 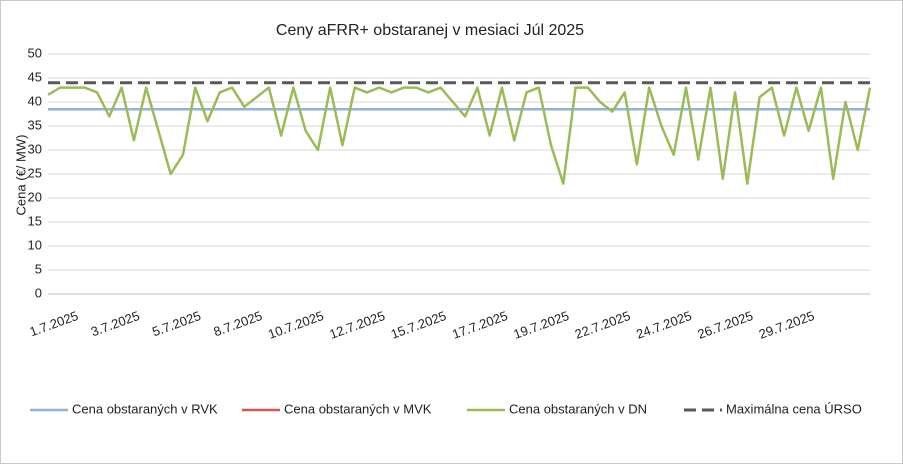 I want to click on y-tick-label: 0, so click(x=38, y=292).